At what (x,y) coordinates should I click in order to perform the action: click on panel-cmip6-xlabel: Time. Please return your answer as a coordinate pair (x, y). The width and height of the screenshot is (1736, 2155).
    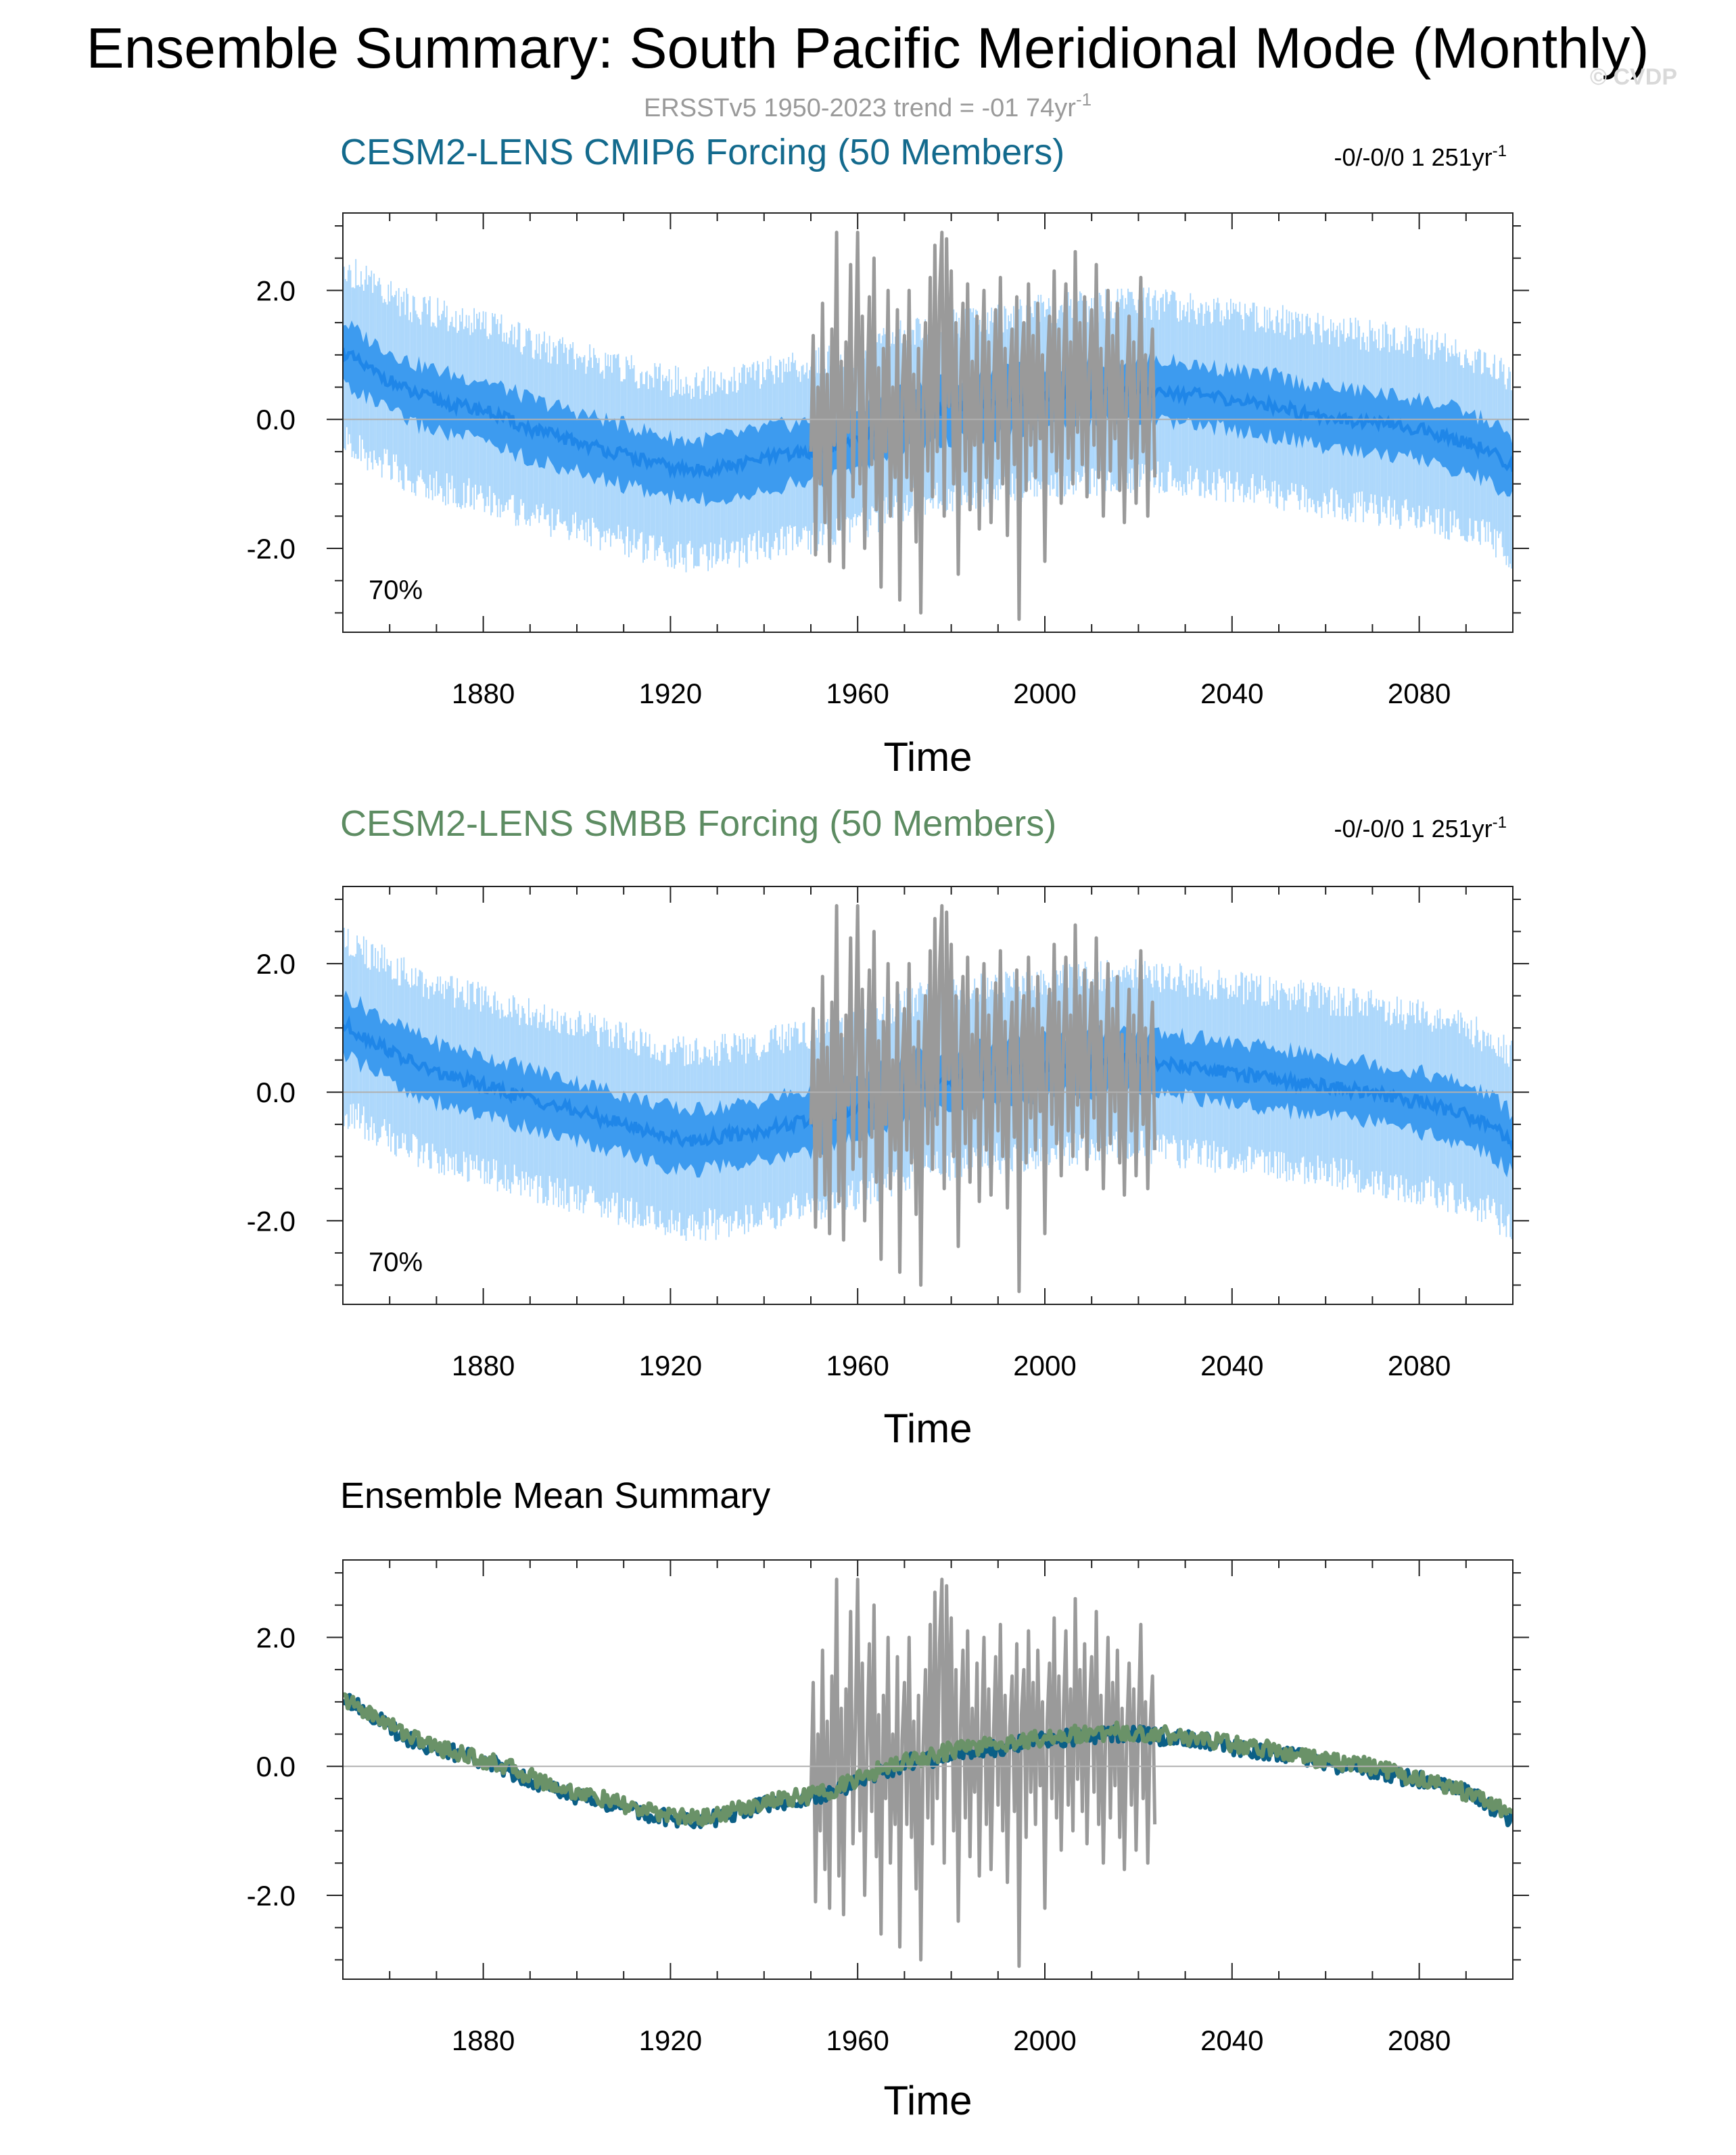
    Looking at the image, I should click on (927, 757).